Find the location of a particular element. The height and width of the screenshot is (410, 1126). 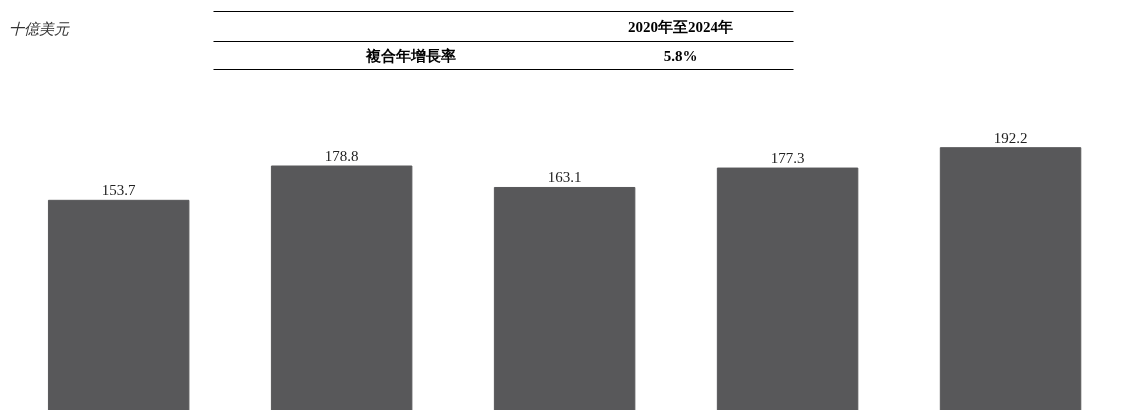

text: 複合年增長率 is located at coordinates (410, 55).